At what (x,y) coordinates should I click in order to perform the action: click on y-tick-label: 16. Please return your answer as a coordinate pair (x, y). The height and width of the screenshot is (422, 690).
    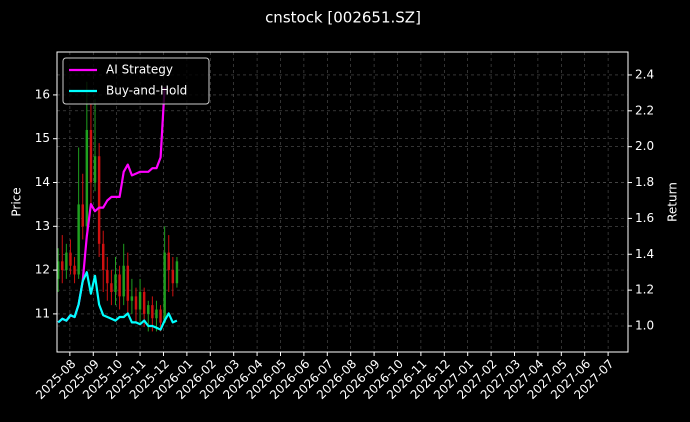
    Looking at the image, I should click on (42, 94).